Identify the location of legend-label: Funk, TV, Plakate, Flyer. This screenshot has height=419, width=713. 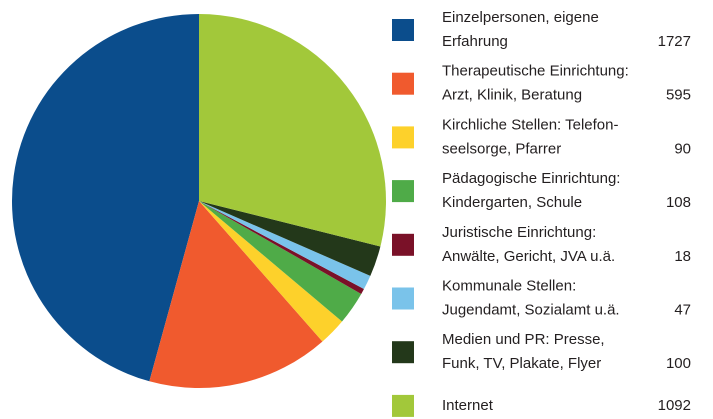
(521, 363).